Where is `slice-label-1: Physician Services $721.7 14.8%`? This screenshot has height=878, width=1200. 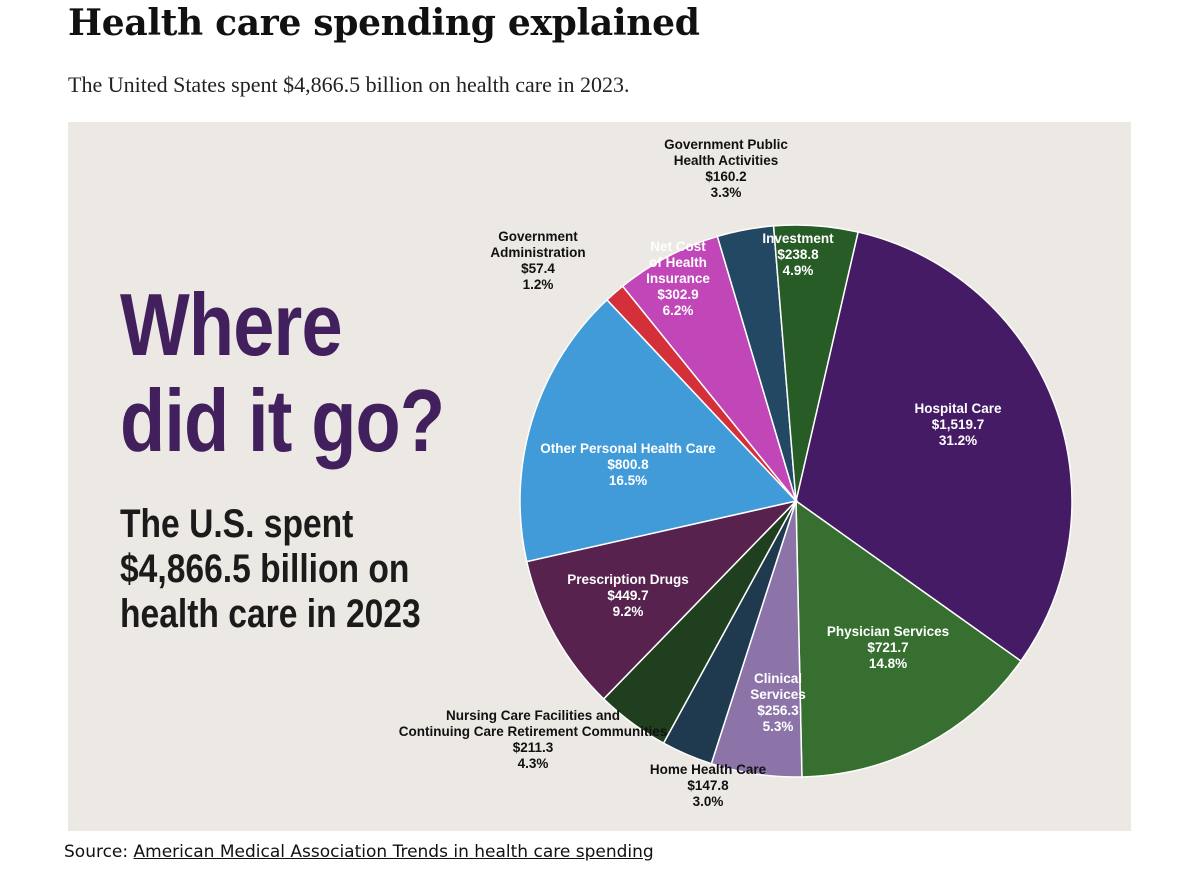 slice-label-1: Physician Services $721.7 14.8% is located at coordinates (888, 647).